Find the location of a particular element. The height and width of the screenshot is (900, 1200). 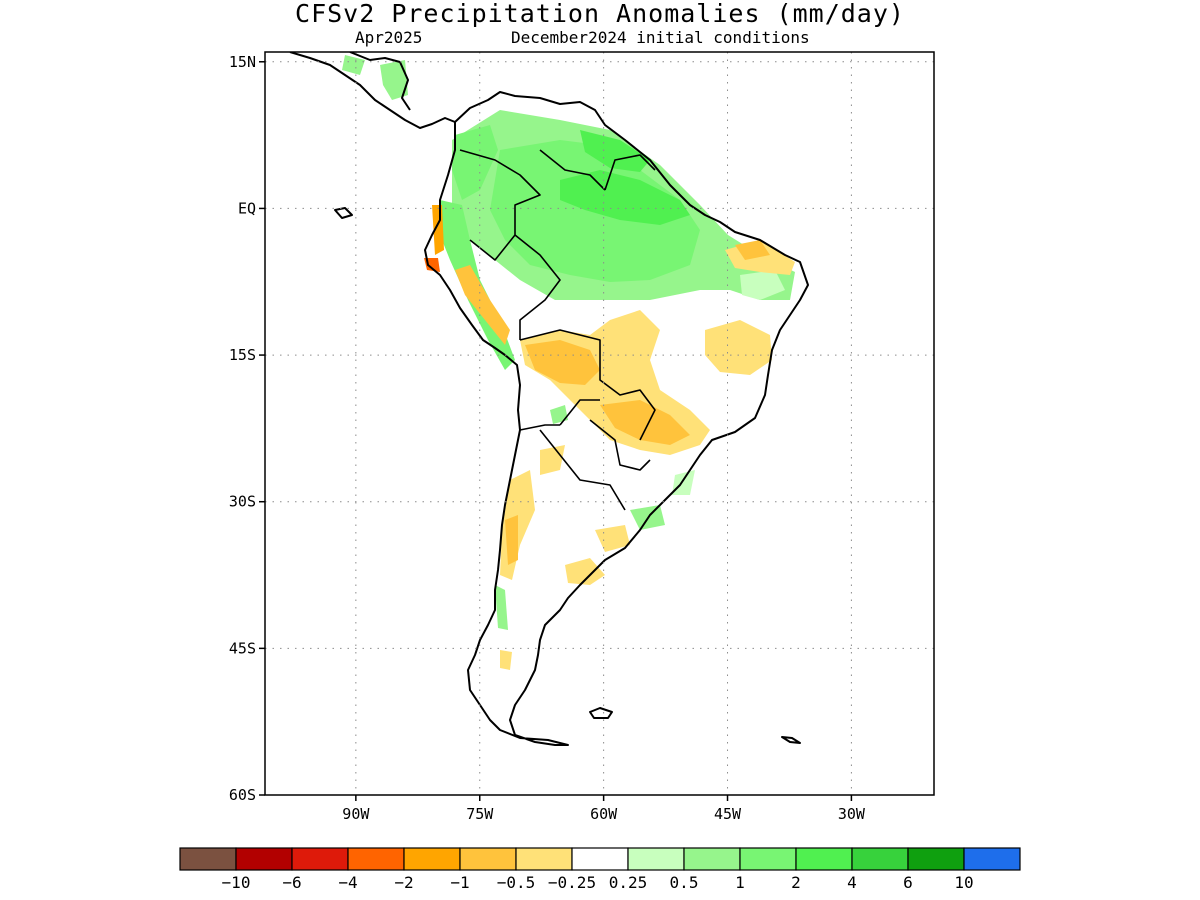

colorbar-label: 10 is located at coordinates (963, 882).